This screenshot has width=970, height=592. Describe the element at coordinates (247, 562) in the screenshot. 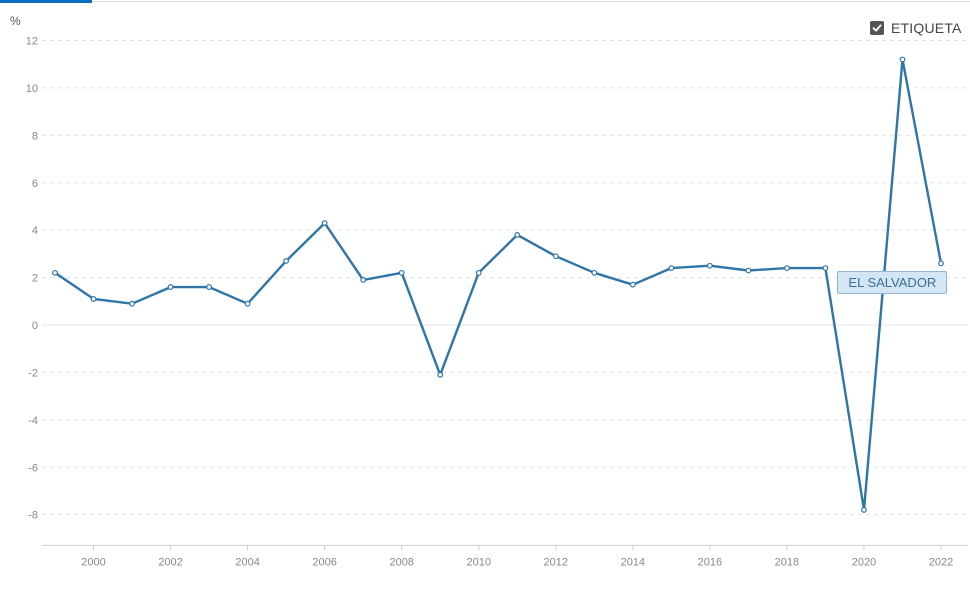

I see `x-tick-label: 2004` at that location.